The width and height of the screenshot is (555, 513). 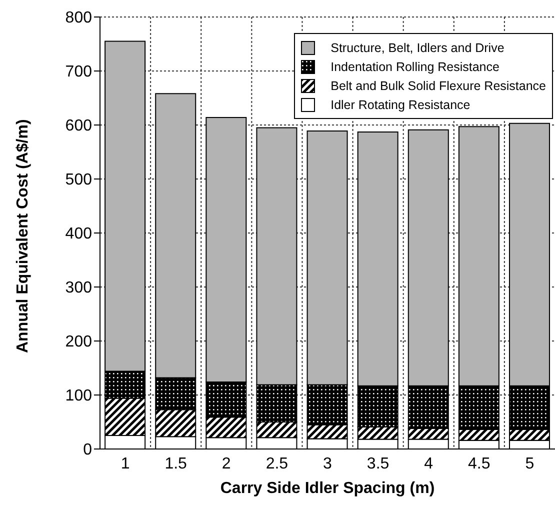 What do you see at coordinates (87, 450) in the screenshot?
I see `y-tick-label: 0` at bounding box center [87, 450].